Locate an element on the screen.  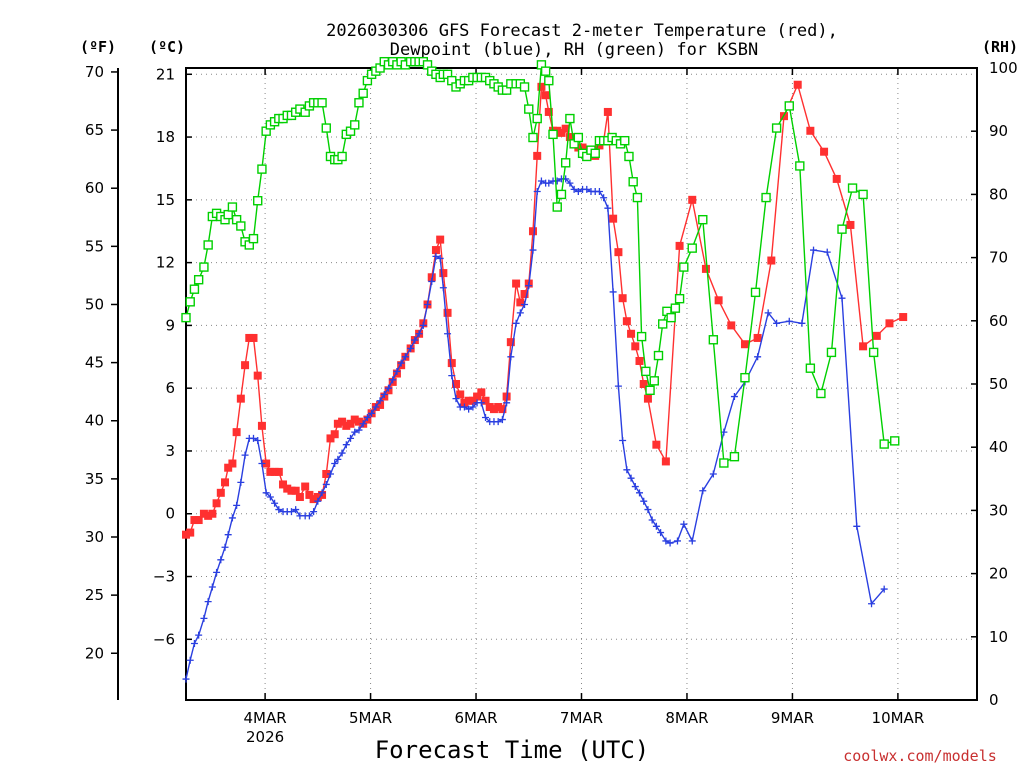
celsius-tick-label: −6 is located at coordinates (164, 639).